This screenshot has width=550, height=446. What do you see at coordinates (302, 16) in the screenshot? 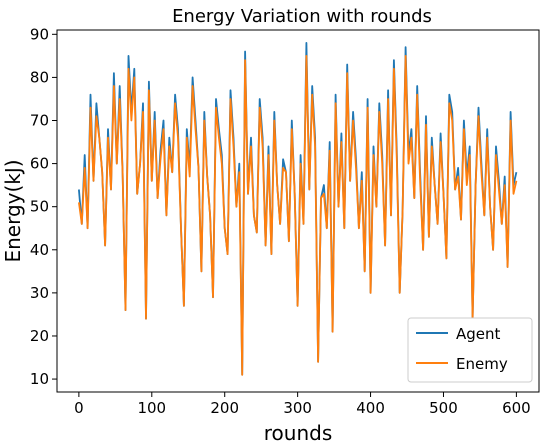
I see `chart-title: Energy Variation with rounds` at bounding box center [302, 16].